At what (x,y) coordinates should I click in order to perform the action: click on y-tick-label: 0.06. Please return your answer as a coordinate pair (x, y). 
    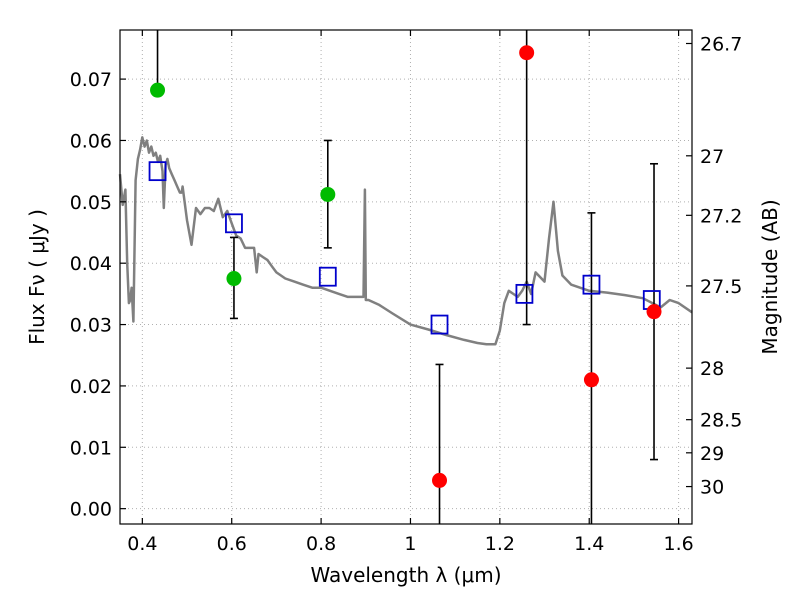
    Looking at the image, I should click on (91, 141).